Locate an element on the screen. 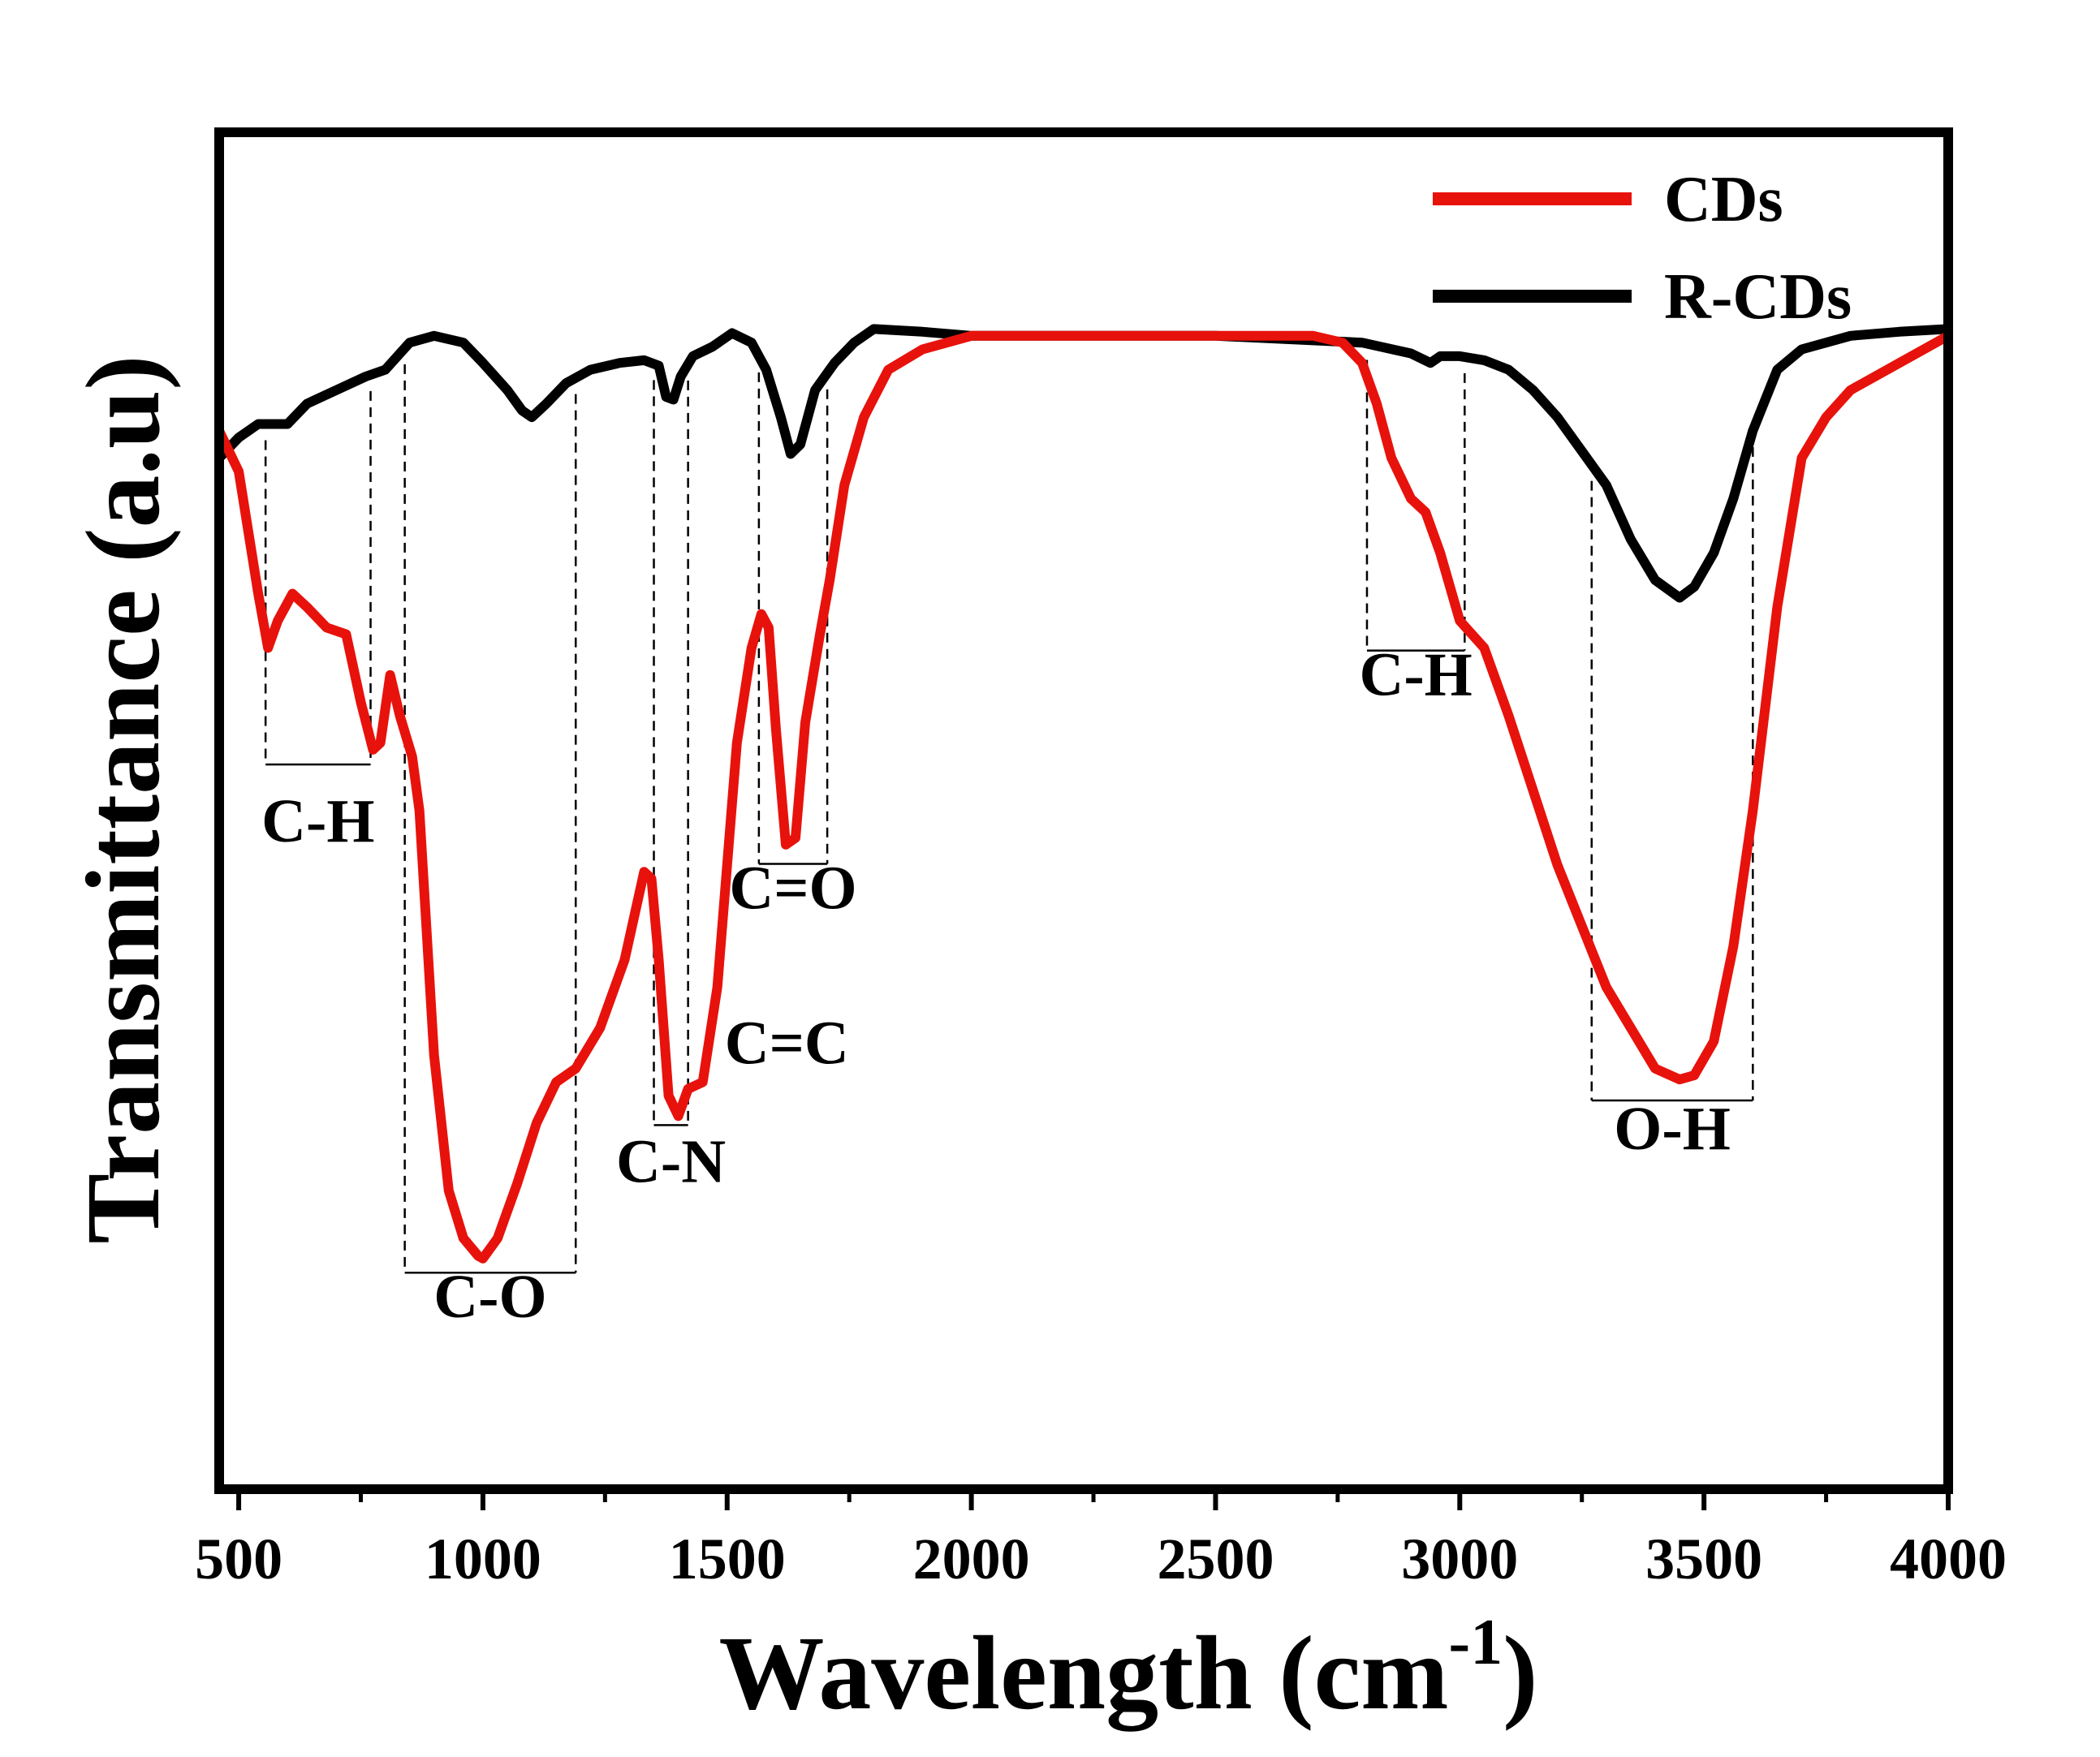  y-axis-title: Transmittance (a.u) is located at coordinates (123, 799).